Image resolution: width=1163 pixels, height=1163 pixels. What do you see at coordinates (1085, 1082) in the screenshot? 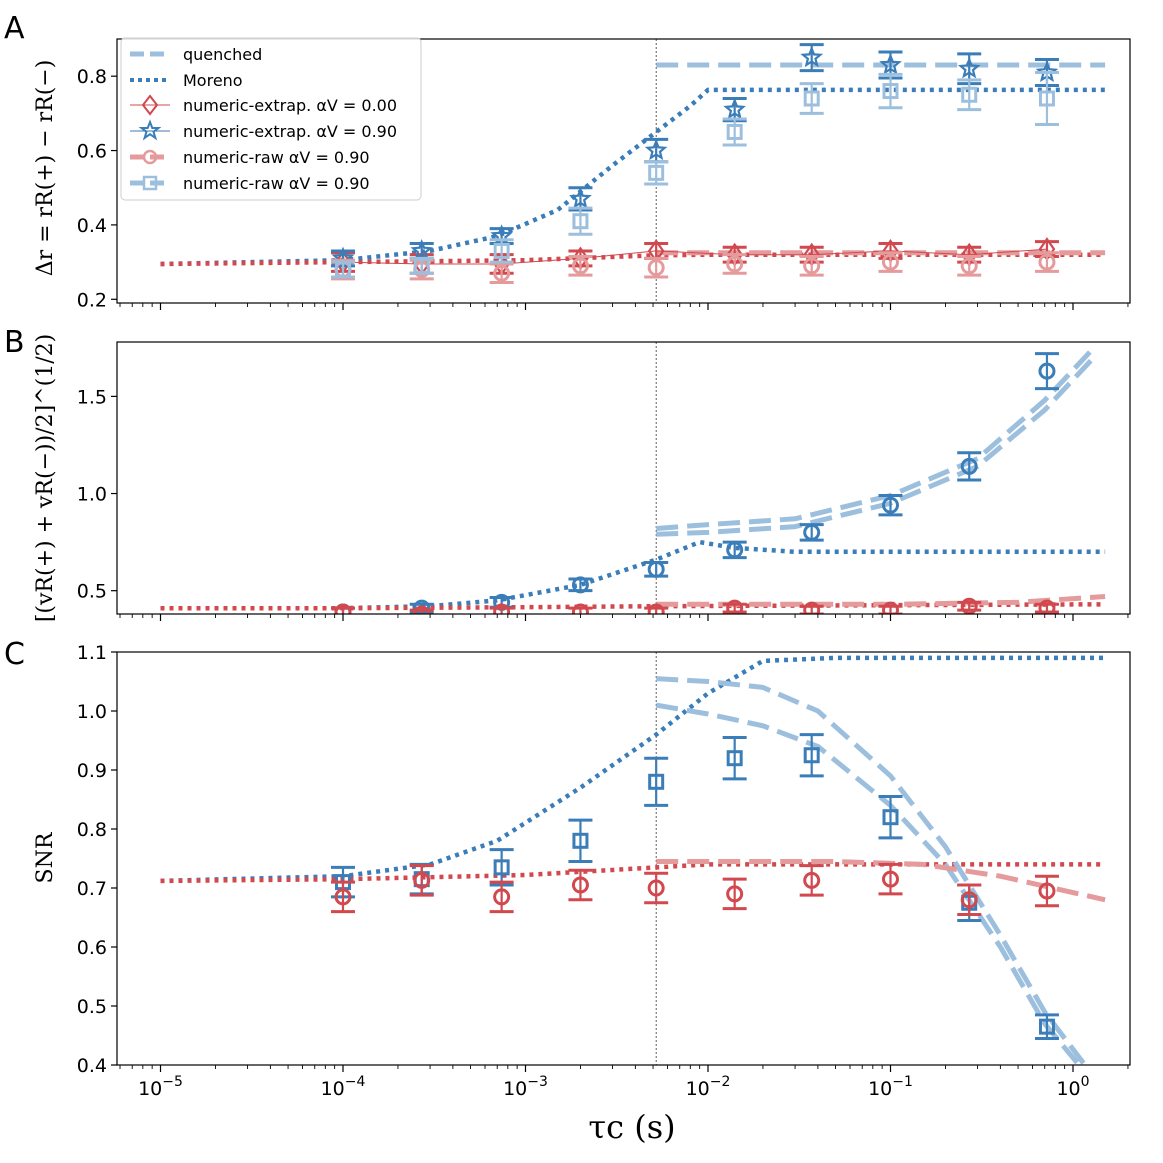
I see `x-tick-exponent: 0` at bounding box center [1085, 1082].